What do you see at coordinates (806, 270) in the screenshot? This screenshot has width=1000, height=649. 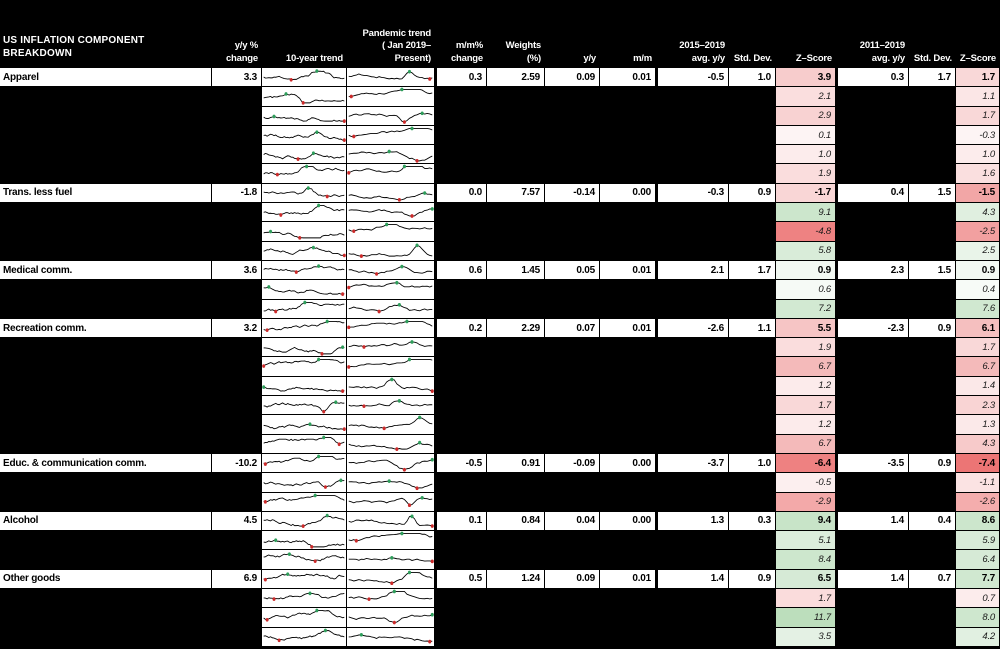 I see `zscore-2015-2019-cell: 0.9` at bounding box center [806, 270].